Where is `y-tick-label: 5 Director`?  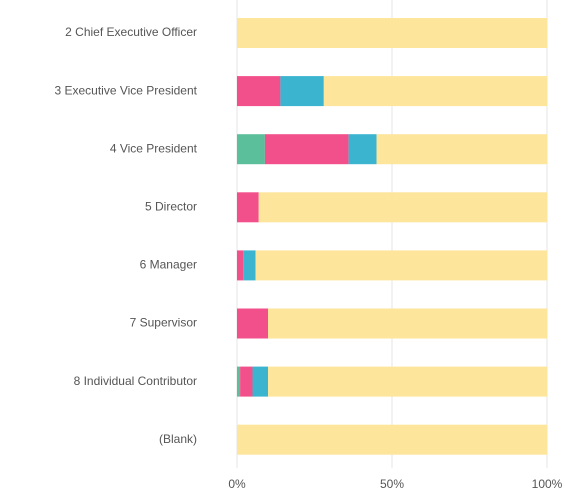 y-tick-label: 5 Director is located at coordinates (171, 206).